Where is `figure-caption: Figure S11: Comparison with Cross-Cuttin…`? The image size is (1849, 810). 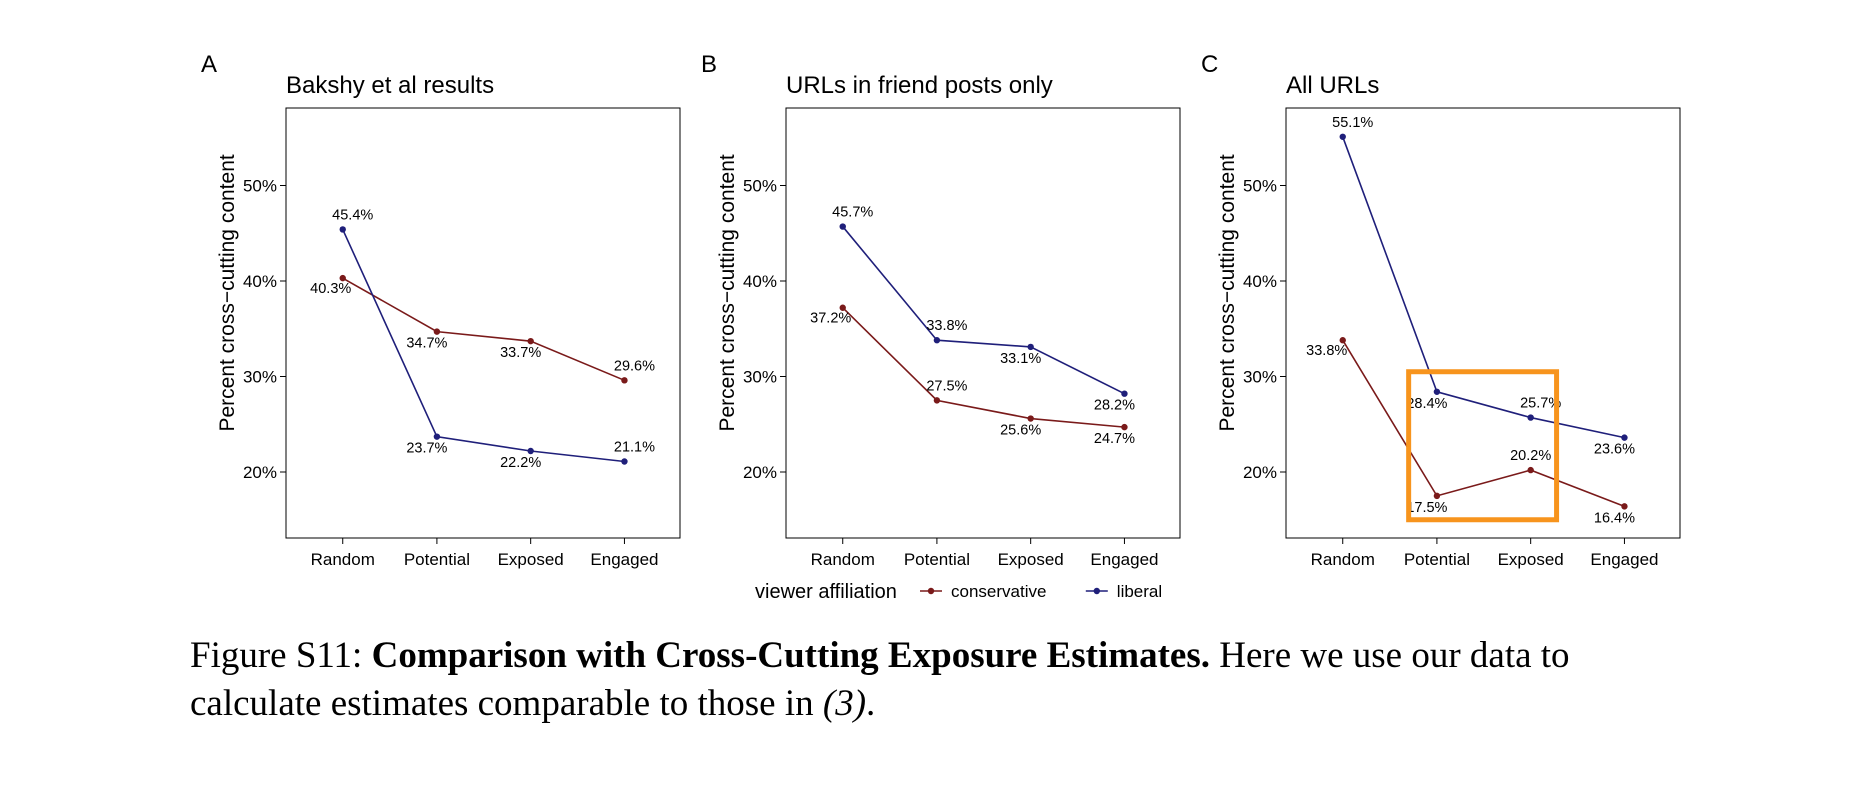 figure-caption: Figure S11: Comparison with Cross-Cuttin… is located at coordinates (950, 680).